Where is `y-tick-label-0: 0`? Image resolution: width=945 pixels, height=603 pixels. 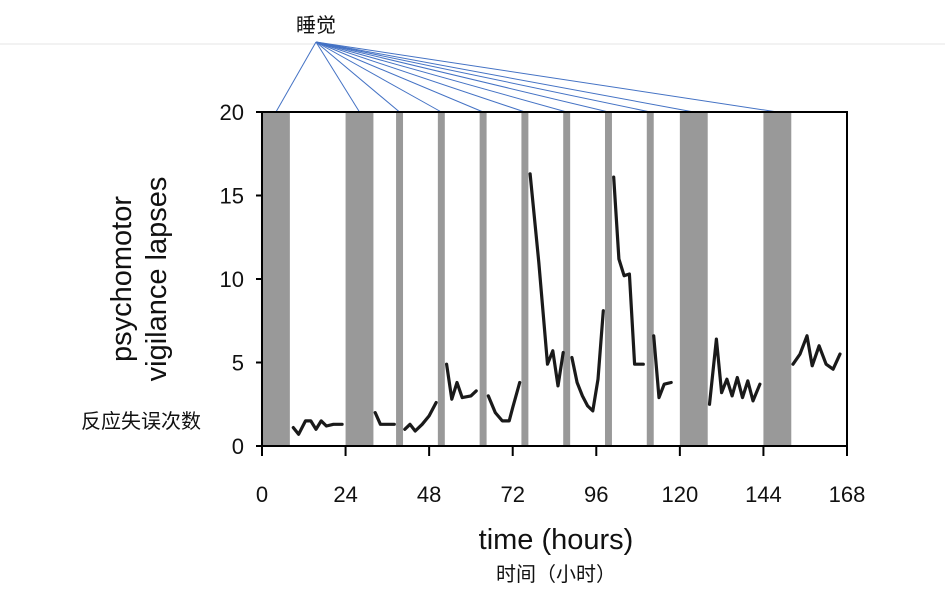 y-tick-label-0: 0 is located at coordinates (238, 446).